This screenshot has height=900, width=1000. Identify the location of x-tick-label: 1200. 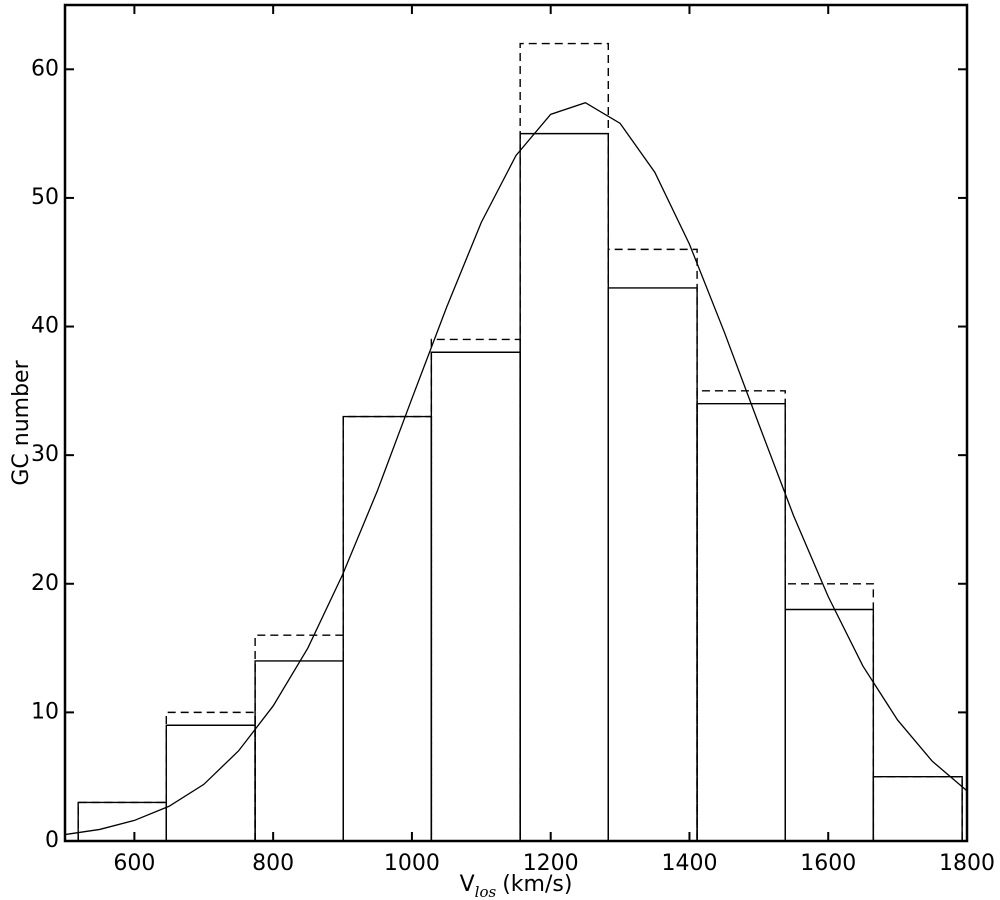
(551, 863).